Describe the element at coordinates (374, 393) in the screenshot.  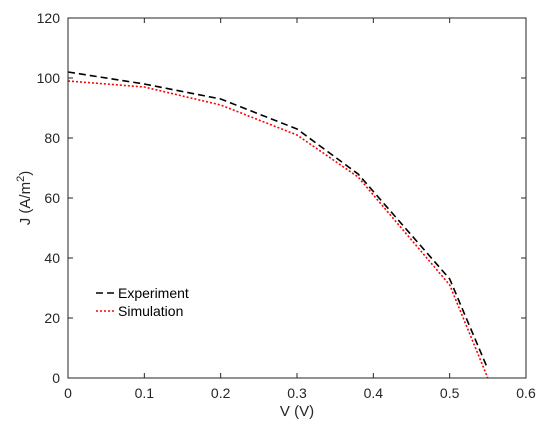
I see `x-tick-label: 0.4` at that location.